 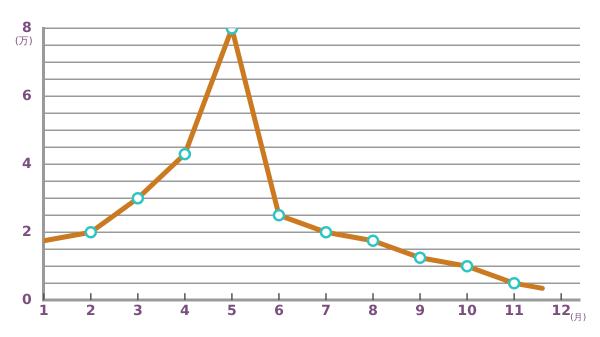 I want to click on x-tick-label: 11, so click(x=514, y=311).